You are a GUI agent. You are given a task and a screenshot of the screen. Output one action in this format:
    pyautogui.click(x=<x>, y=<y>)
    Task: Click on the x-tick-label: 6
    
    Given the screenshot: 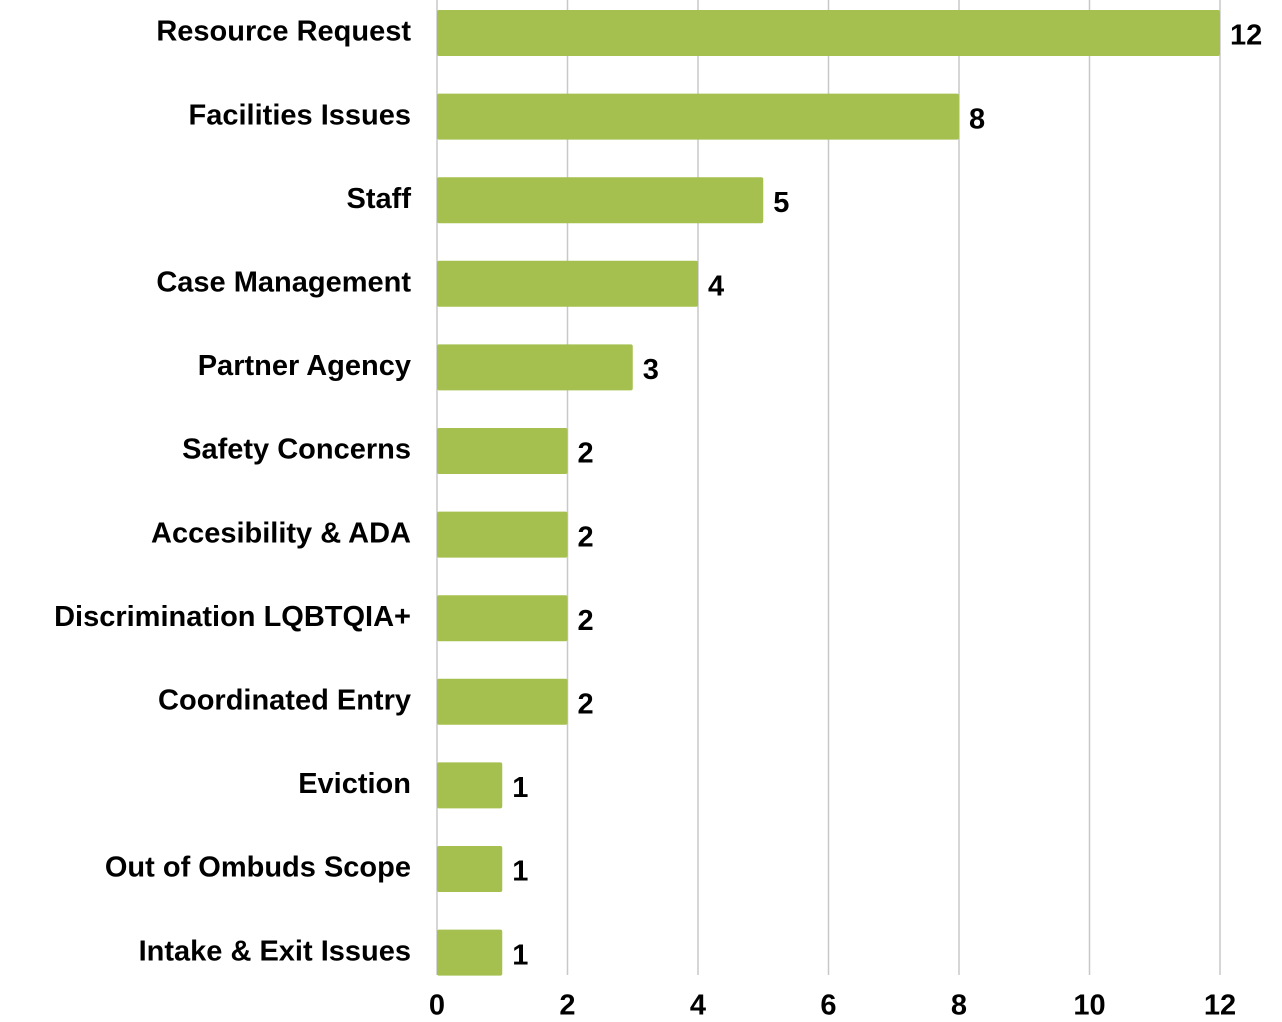 What is the action you would take?
    pyautogui.click(x=828, y=1006)
    